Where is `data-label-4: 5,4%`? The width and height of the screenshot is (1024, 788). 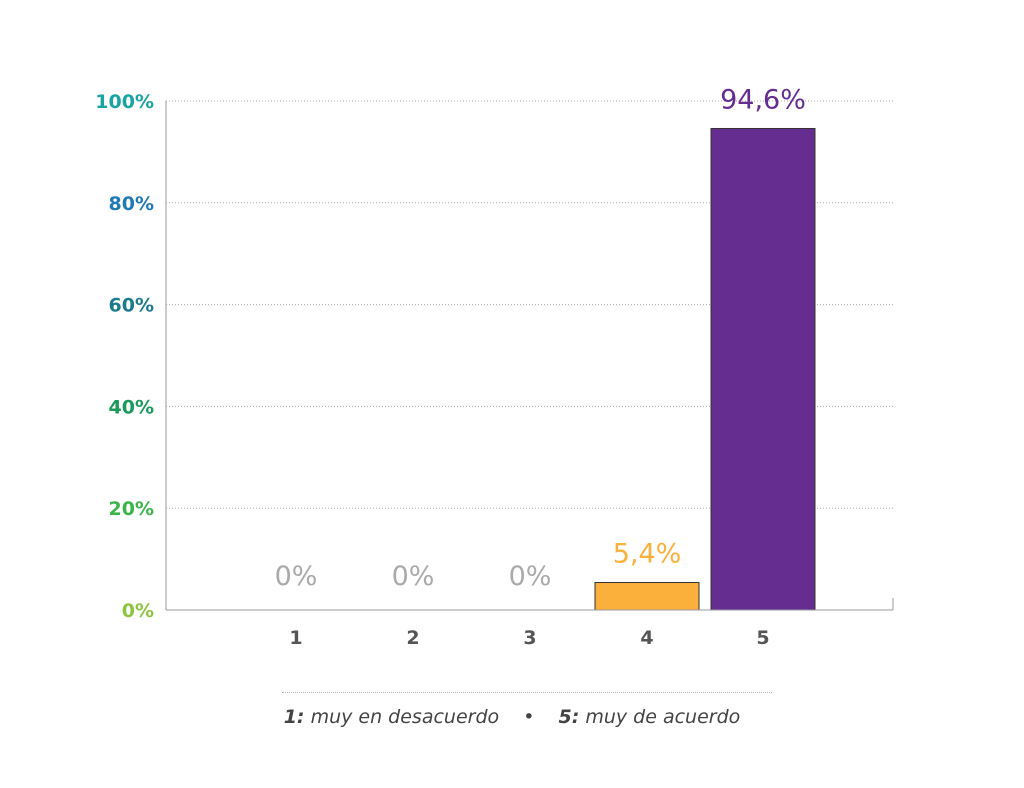
data-label-4: 5,4% is located at coordinates (647, 554).